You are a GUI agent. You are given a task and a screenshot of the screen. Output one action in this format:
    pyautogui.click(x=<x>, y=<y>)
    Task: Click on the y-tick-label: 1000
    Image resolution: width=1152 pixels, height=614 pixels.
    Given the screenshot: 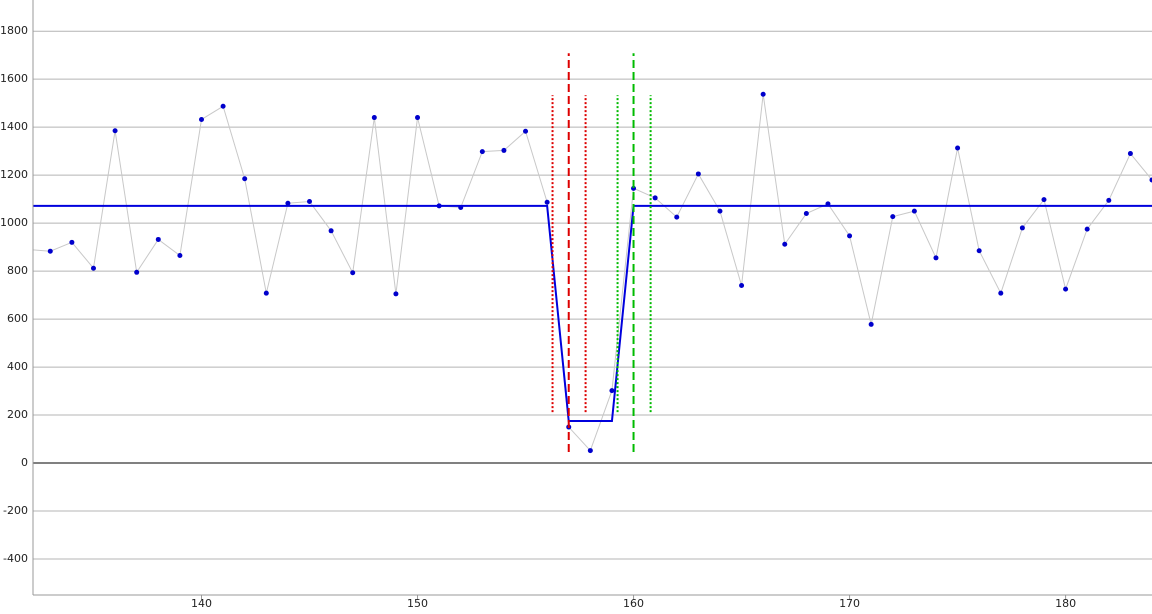 What is the action you would take?
    pyautogui.click(x=14, y=222)
    